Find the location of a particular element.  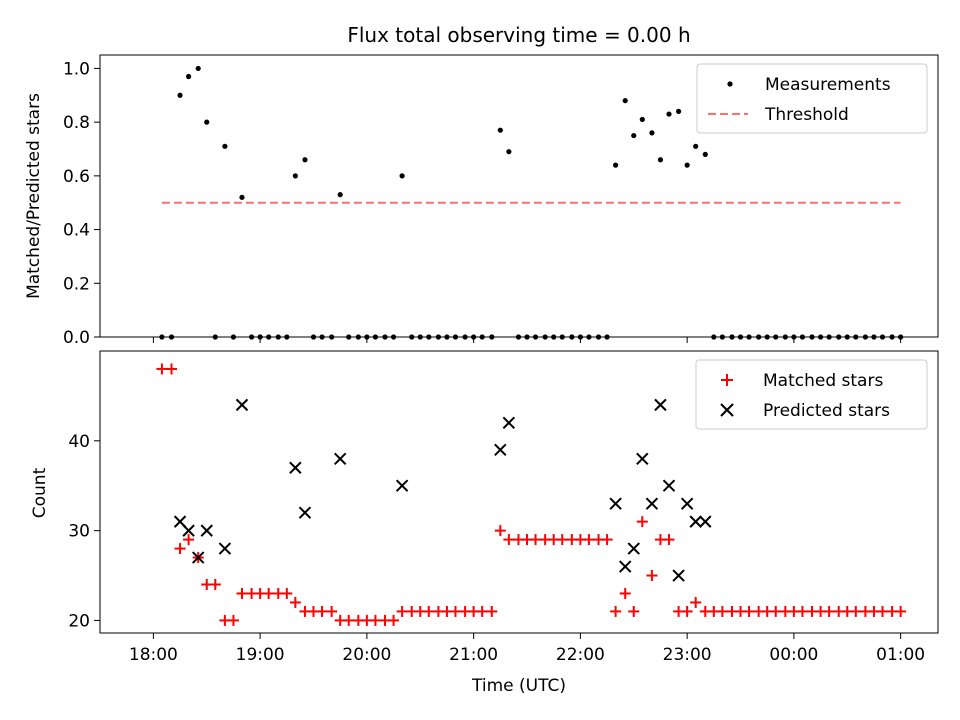

bottom-y-ticks: 20 30 40 is located at coordinates (84, 531).